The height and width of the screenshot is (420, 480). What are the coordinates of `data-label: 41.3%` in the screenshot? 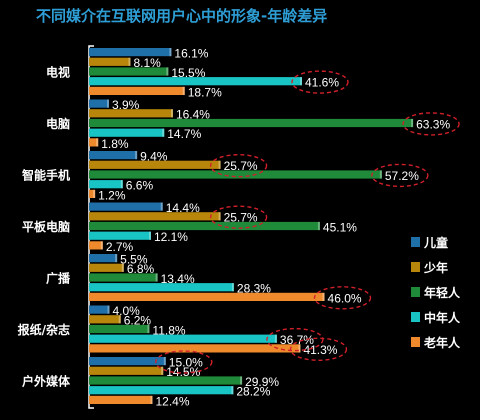 It's located at (320, 350).